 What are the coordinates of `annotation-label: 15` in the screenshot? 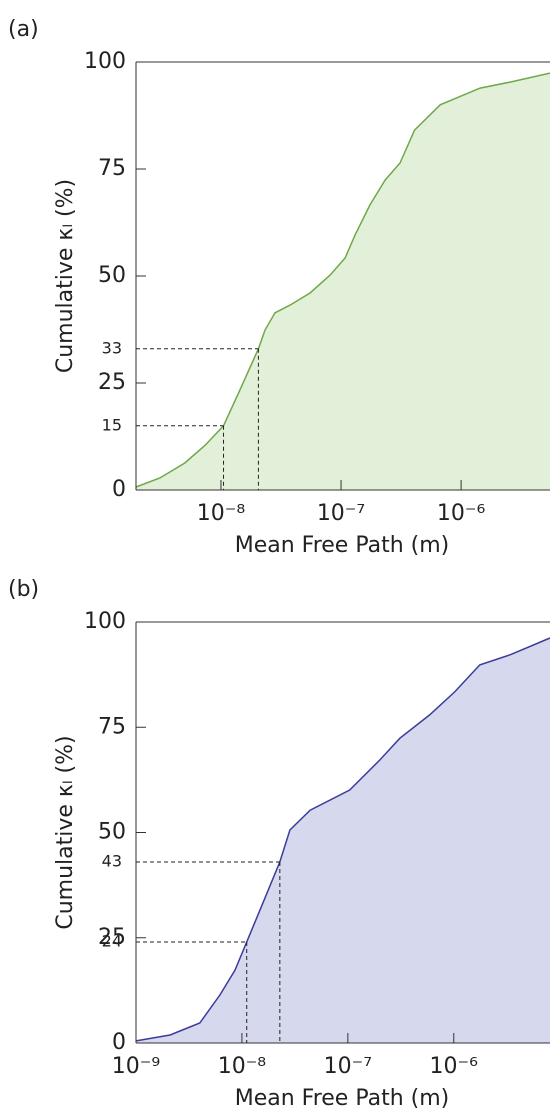 It's located at (112, 424).